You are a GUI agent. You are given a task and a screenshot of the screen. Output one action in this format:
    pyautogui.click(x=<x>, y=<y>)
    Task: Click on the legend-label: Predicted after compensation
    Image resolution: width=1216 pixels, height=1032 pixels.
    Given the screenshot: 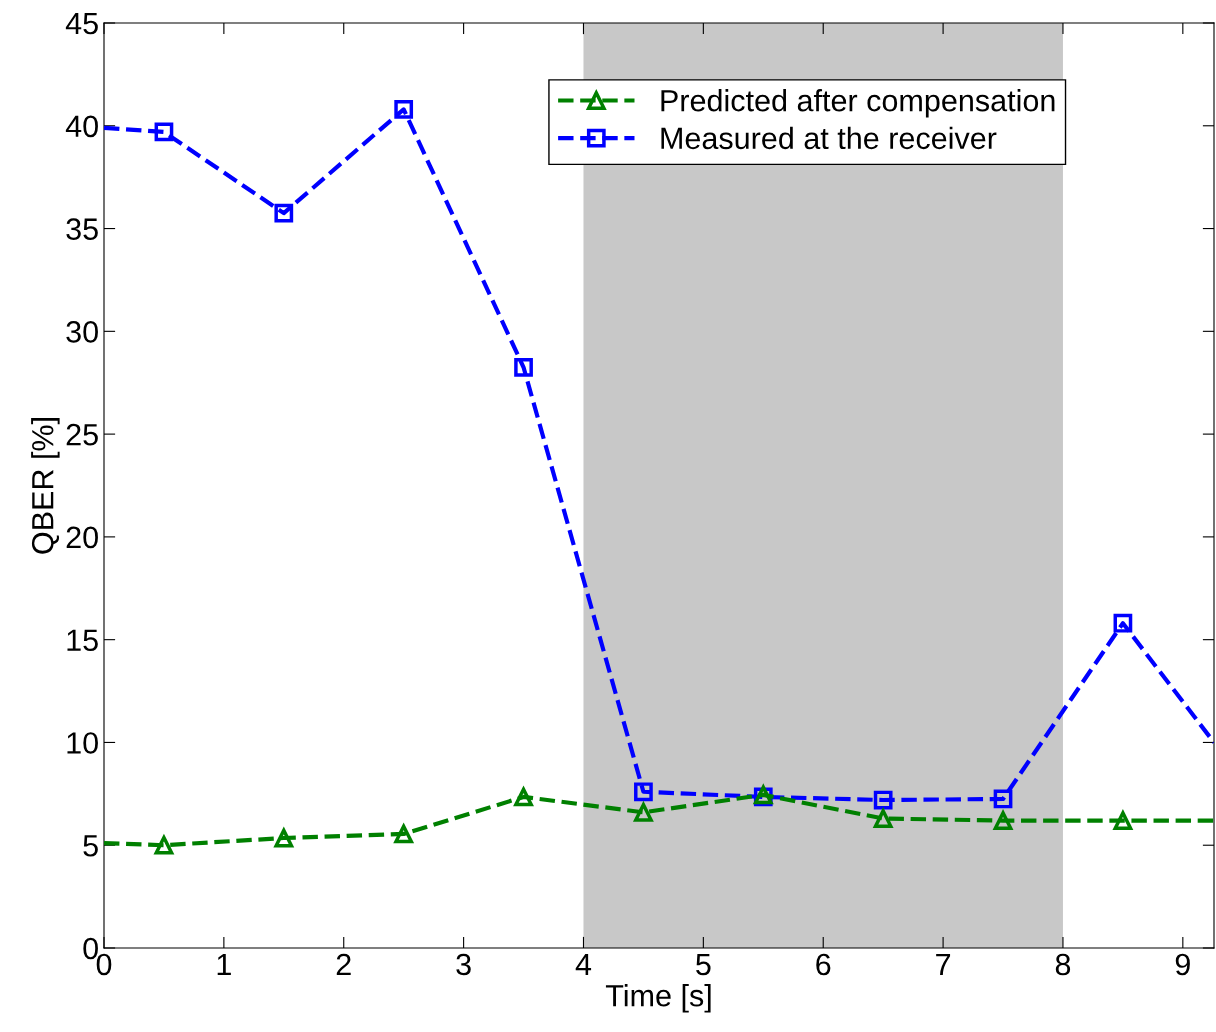 What is the action you would take?
    pyautogui.click(x=858, y=103)
    